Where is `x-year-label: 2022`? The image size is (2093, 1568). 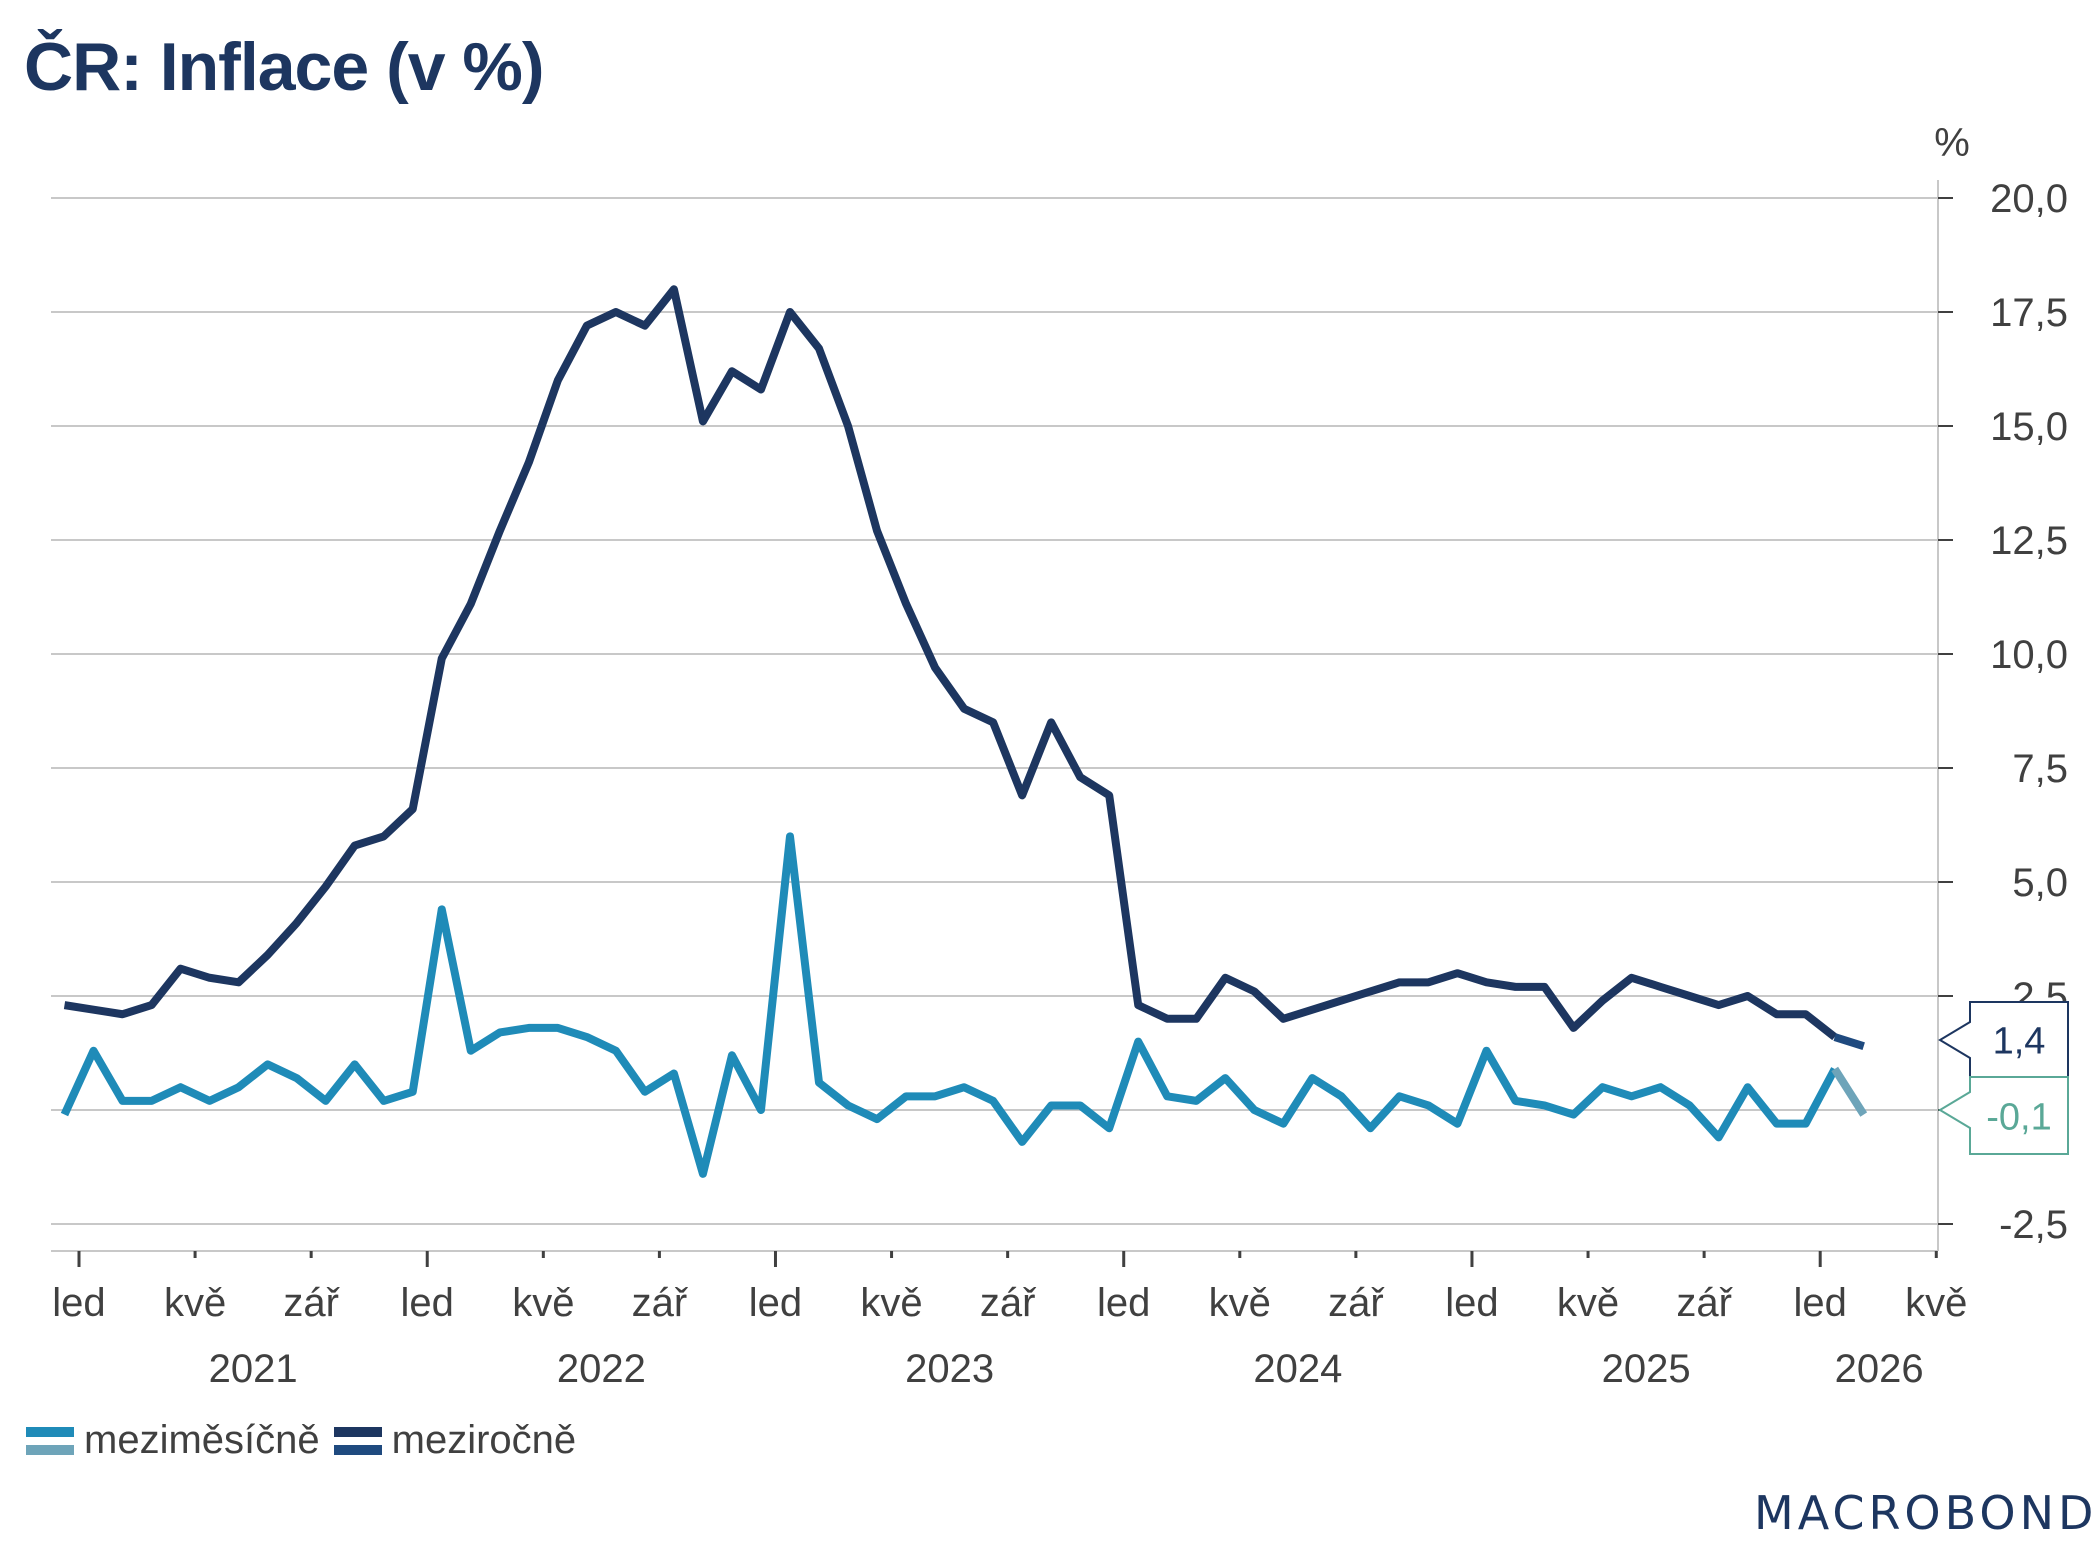
x-year-label: 2022 is located at coordinates (601, 1369).